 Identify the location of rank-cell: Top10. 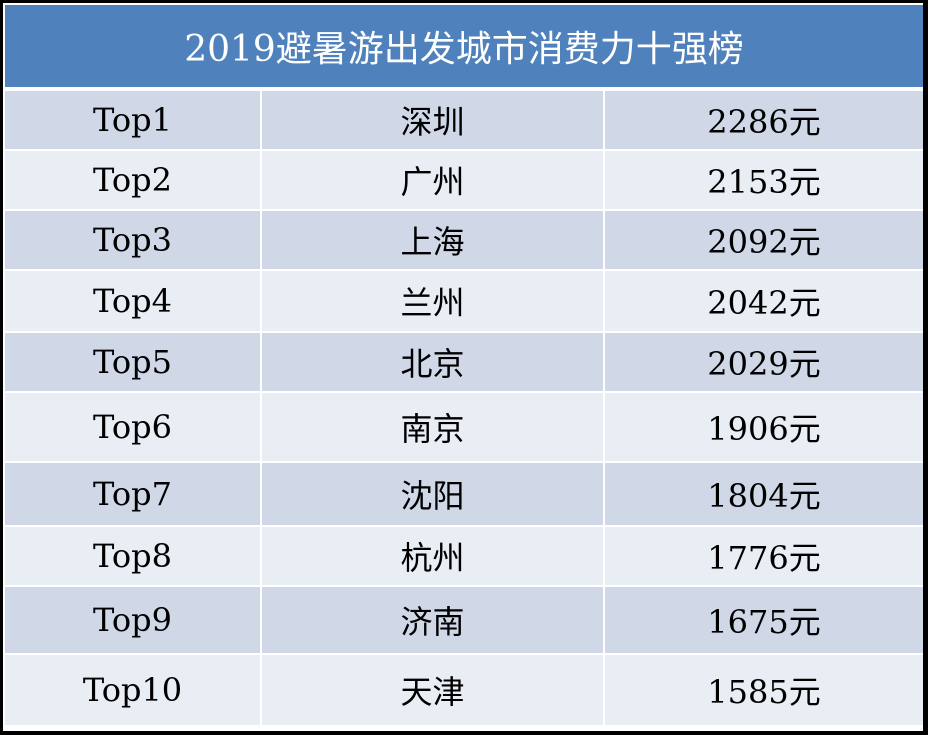
(132, 690).